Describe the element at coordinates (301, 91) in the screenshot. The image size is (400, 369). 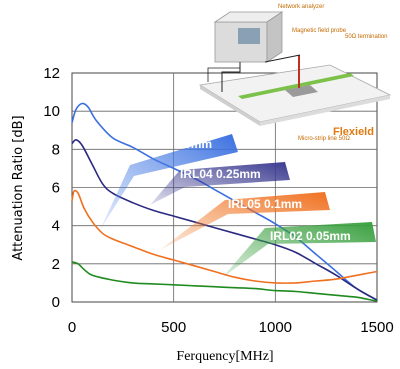
I see `inset-flexield-sheet` at that location.